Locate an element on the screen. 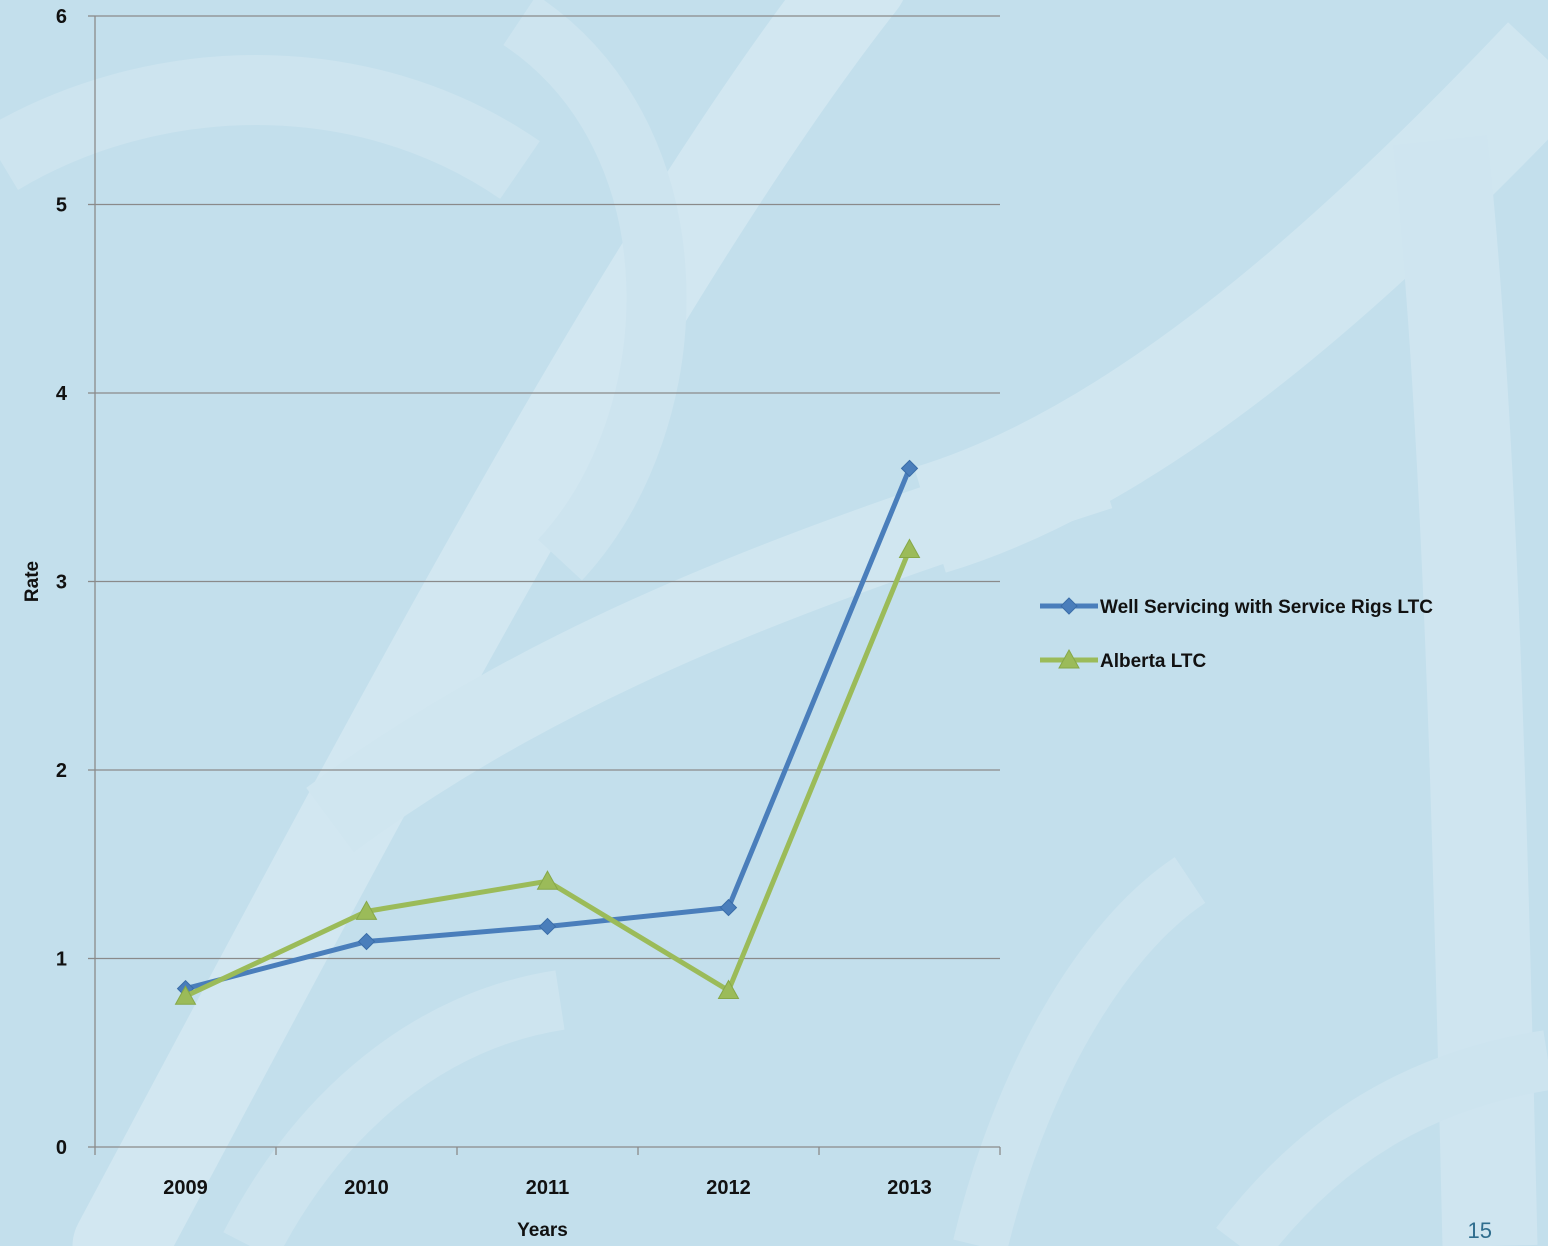 The width and height of the screenshot is (1548, 1246). legend-item: Alberta LTC is located at coordinates (1123, 660).